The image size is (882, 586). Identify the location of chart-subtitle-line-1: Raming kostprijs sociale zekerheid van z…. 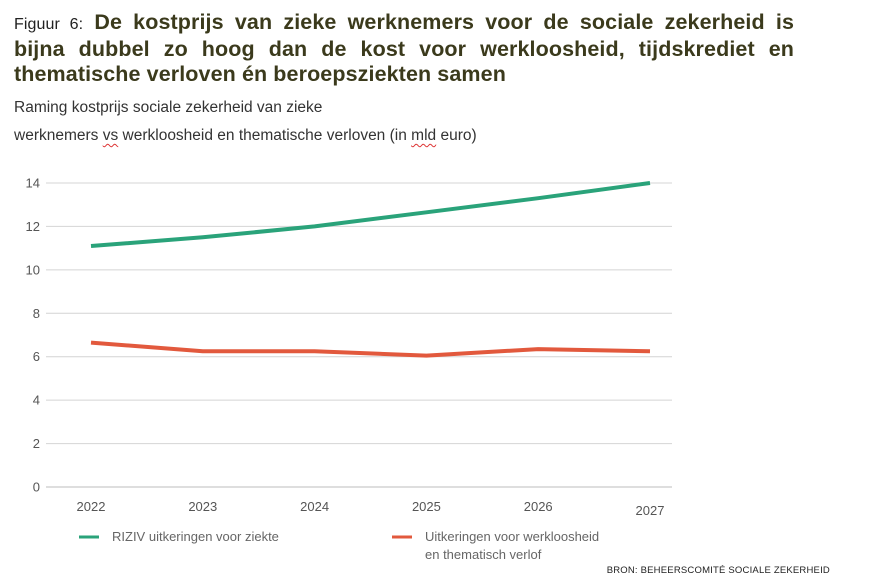
(168, 107).